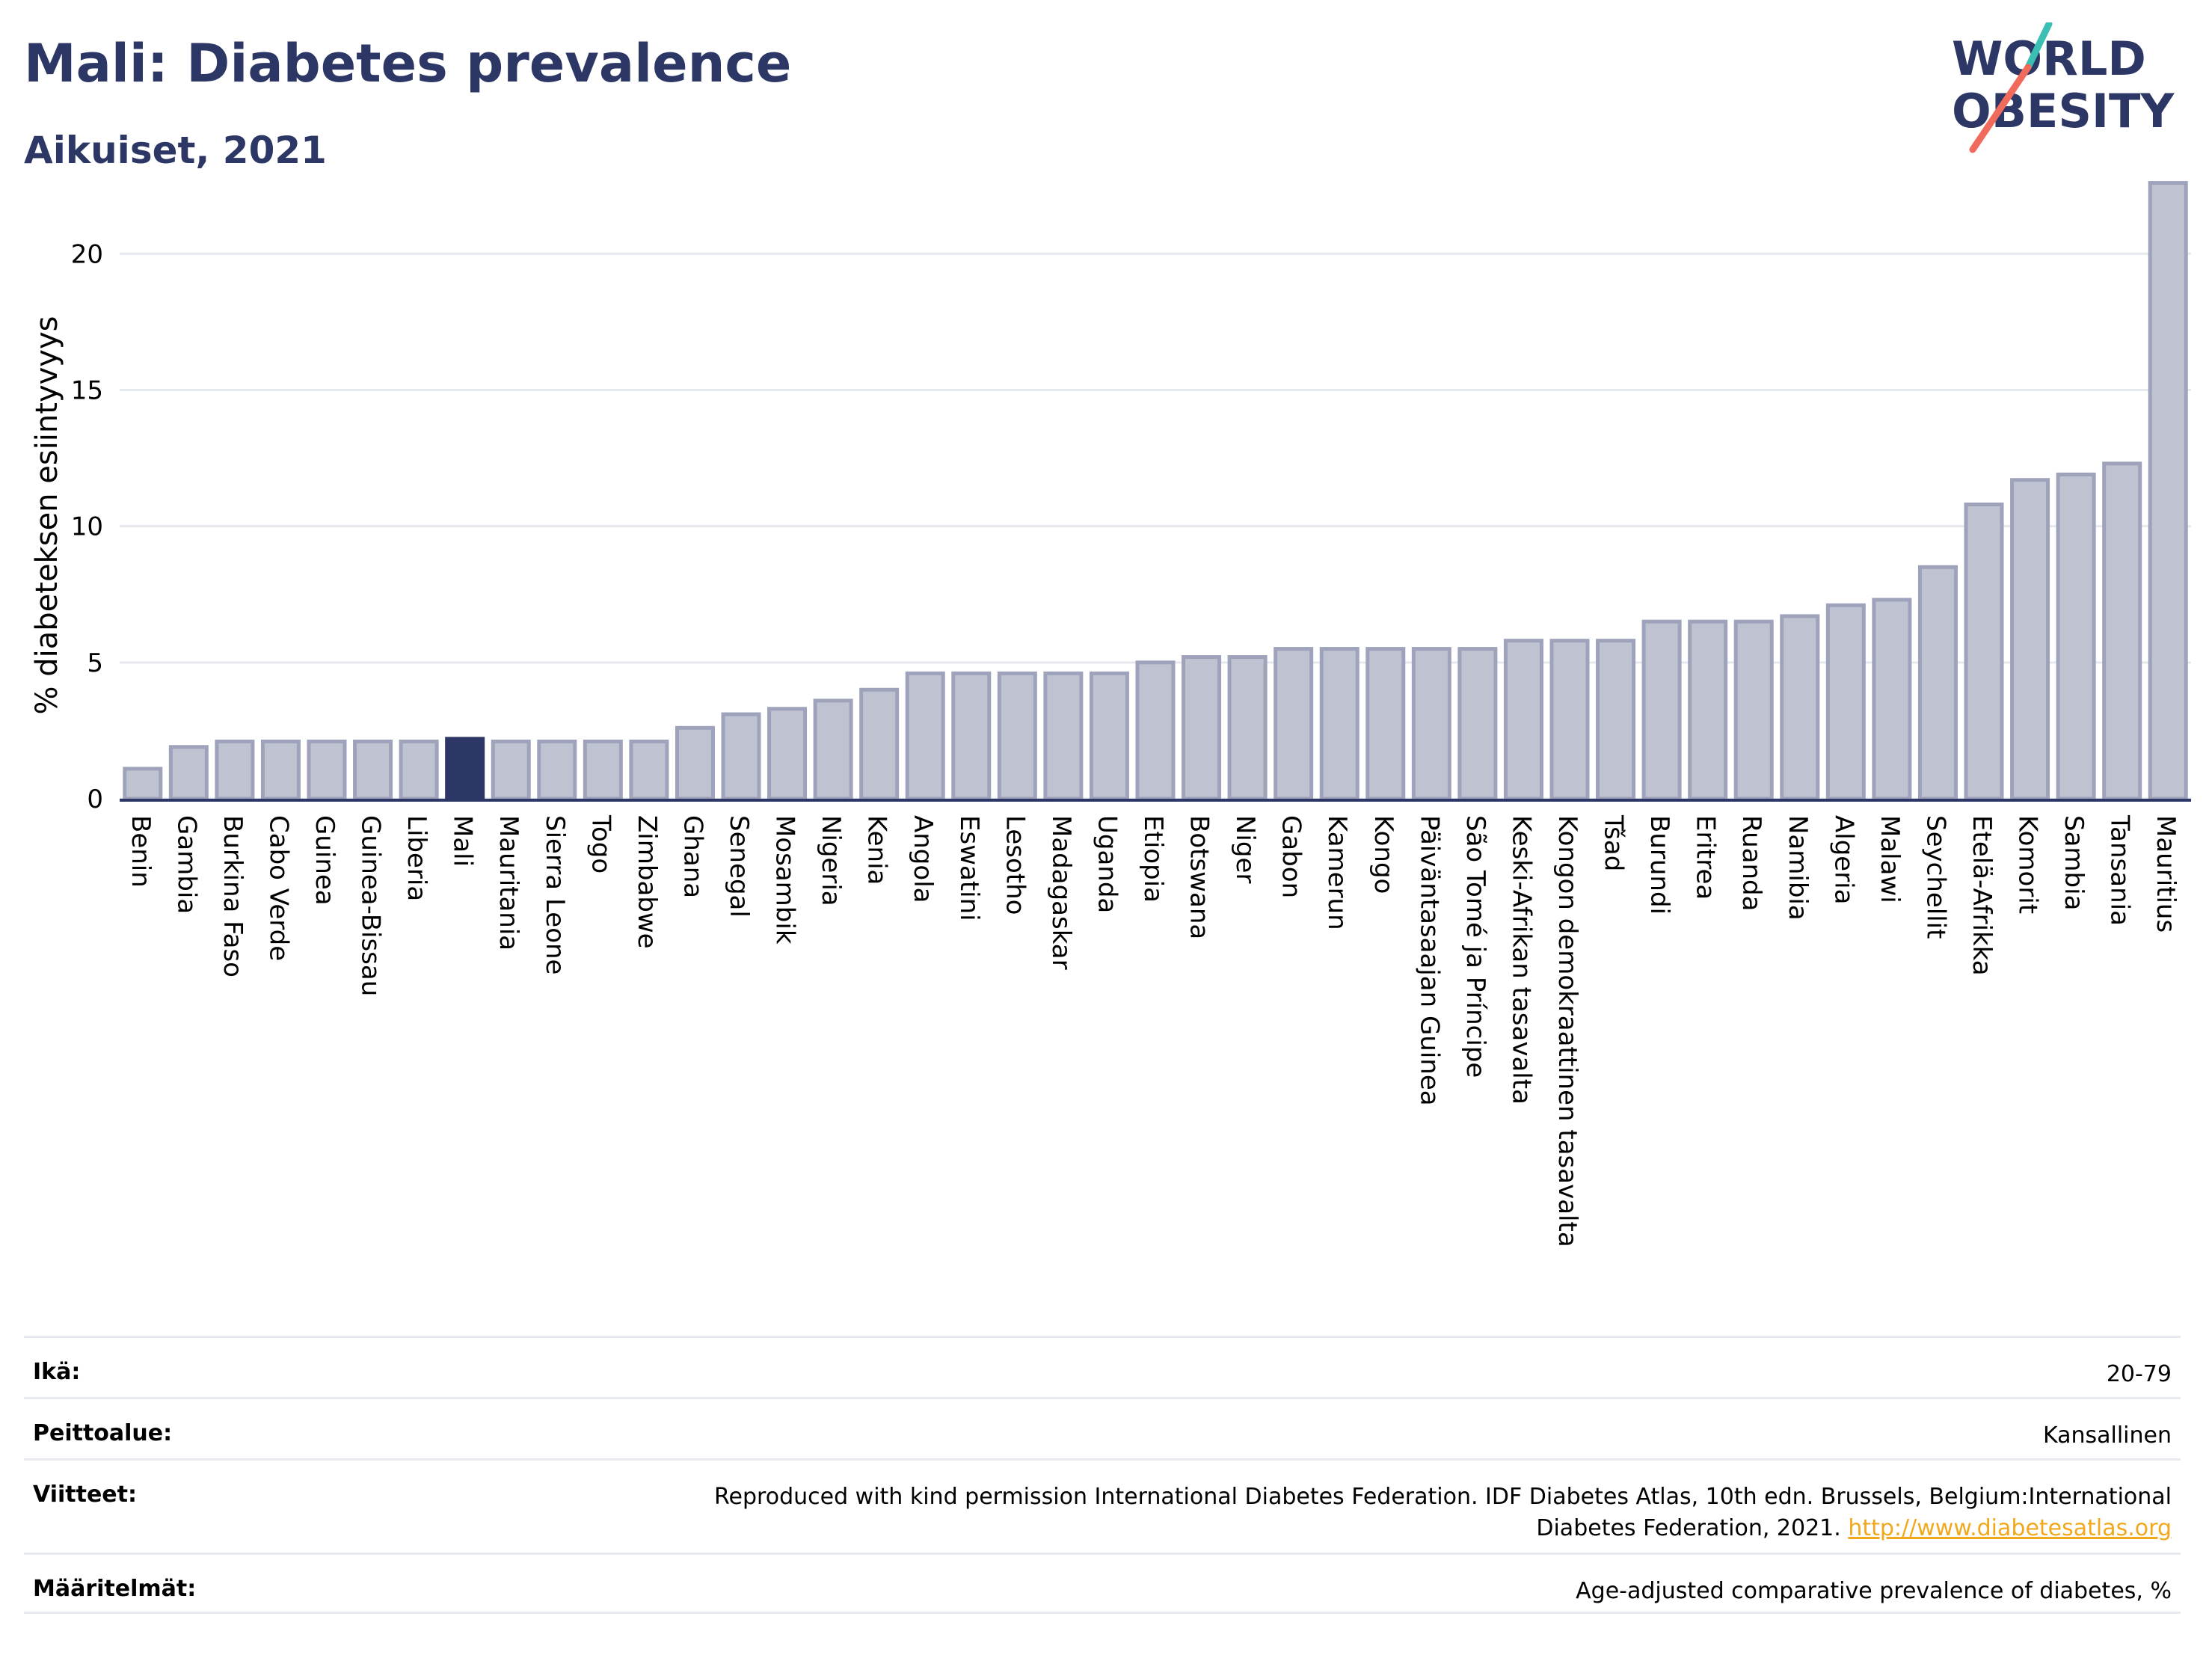 The height and width of the screenshot is (1655, 2212). I want to click on bar-t-ad, so click(1616, 720).